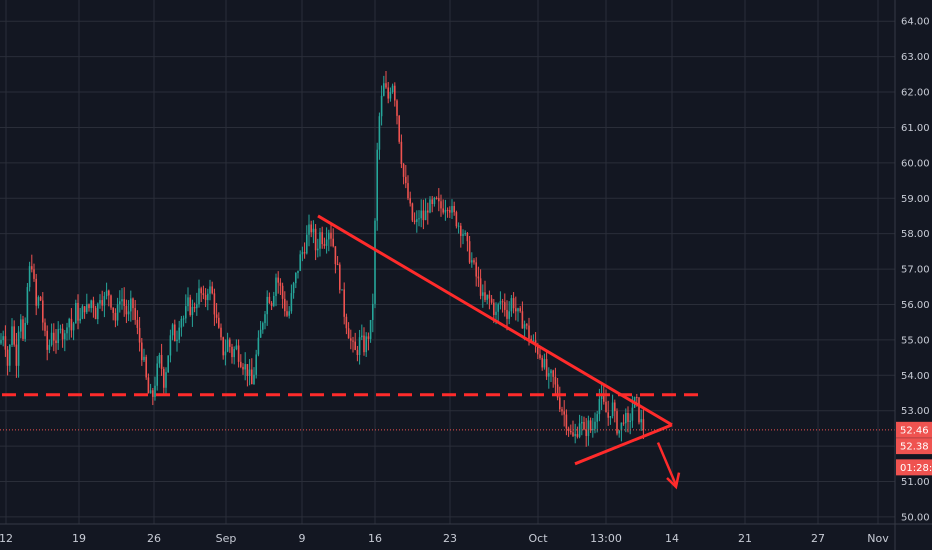  Describe the element at coordinates (914, 430) in the screenshot. I see `price-badge-label: 52.46` at that location.